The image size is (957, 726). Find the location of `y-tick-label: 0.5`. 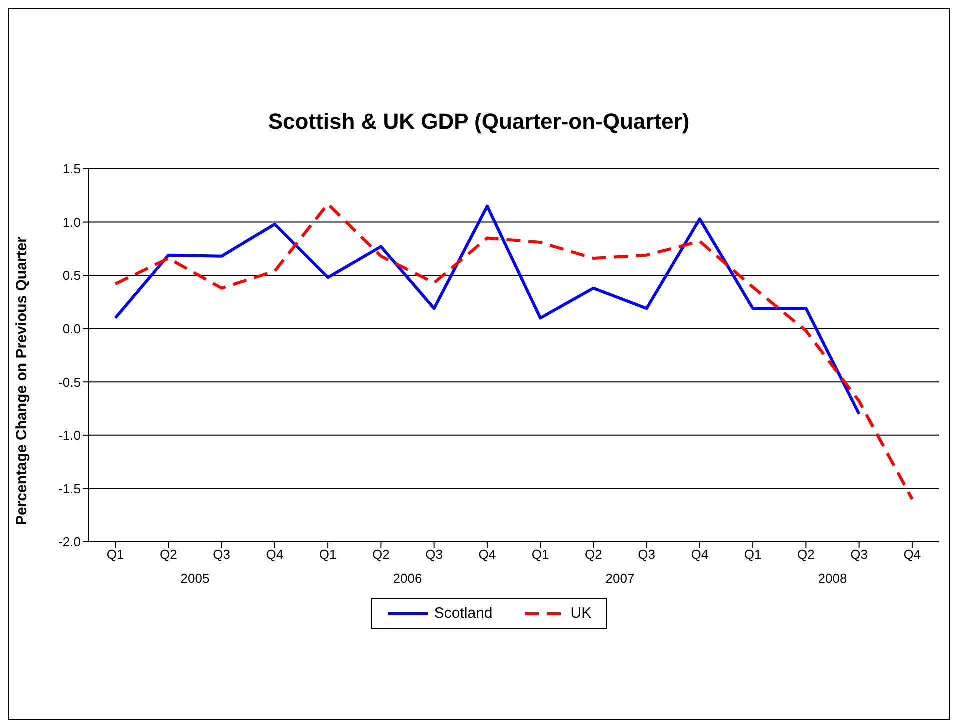

y-tick-label: 0.5 is located at coordinates (71, 276).